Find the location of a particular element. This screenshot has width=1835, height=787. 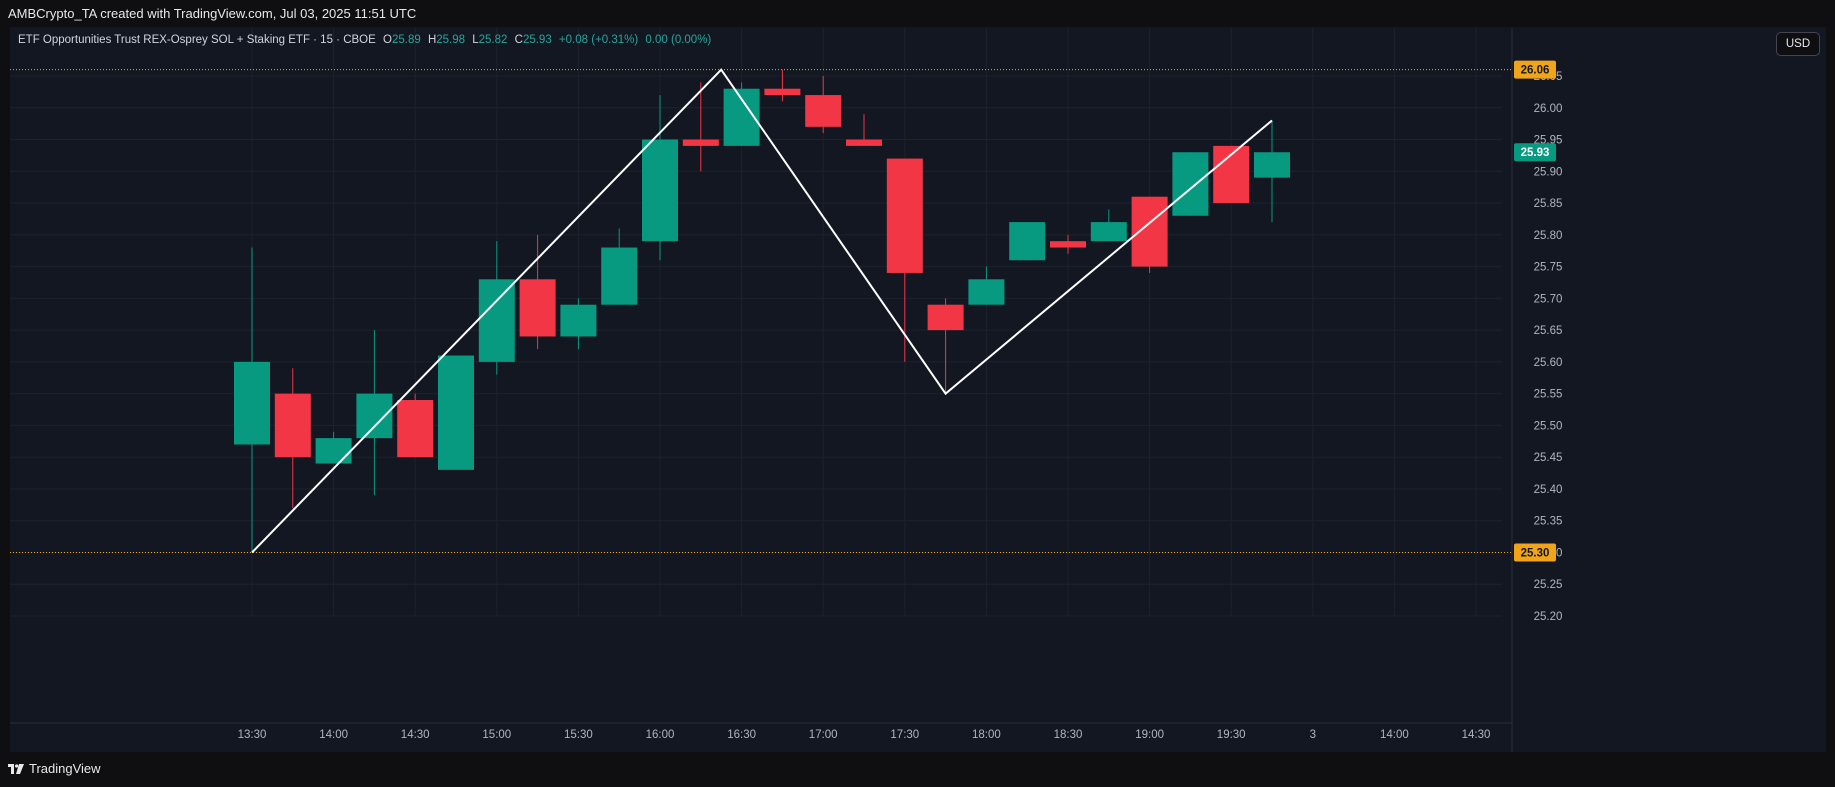

change-value: +0.08 (+0.31%) is located at coordinates (598, 40).